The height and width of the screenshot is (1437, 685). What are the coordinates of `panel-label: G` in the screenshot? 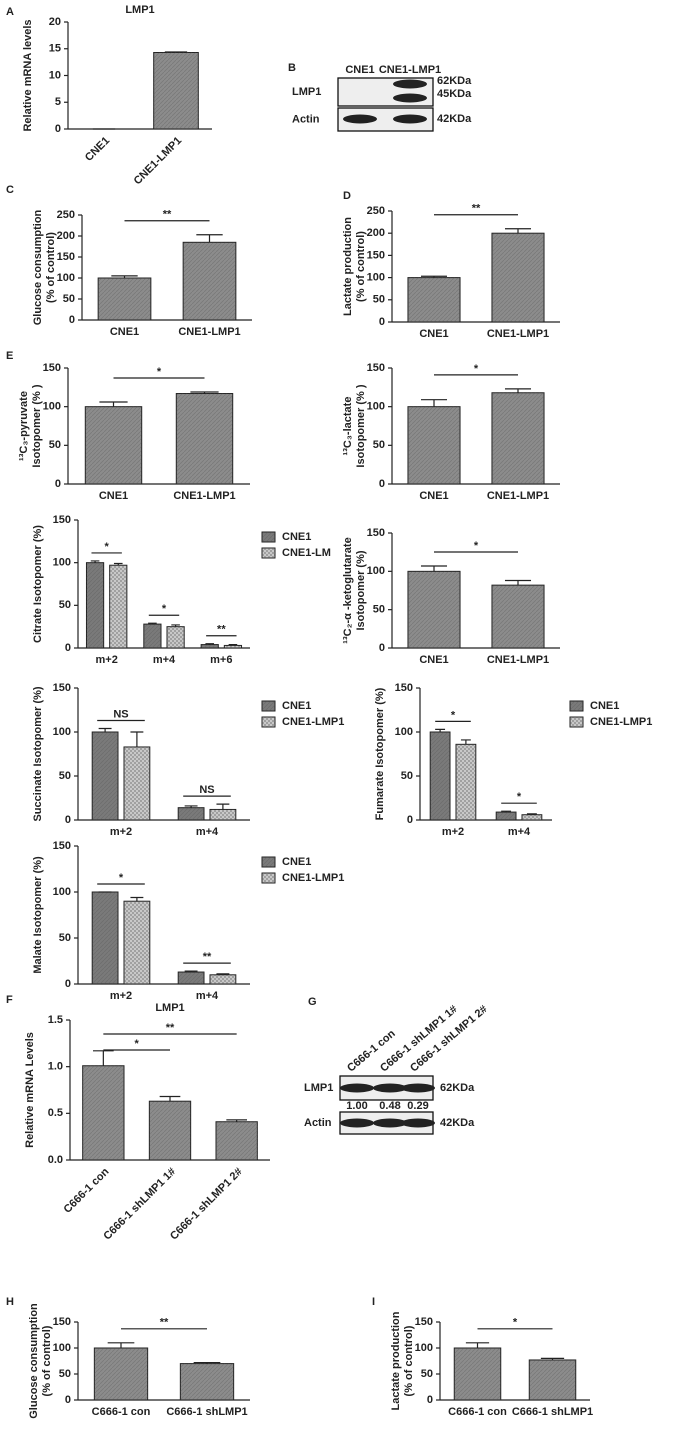 It's located at (312, 1002).